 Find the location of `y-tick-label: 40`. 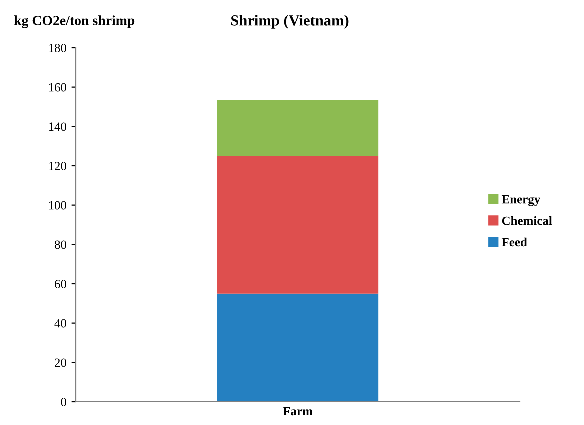

y-tick-label: 40 is located at coordinates (60, 323).